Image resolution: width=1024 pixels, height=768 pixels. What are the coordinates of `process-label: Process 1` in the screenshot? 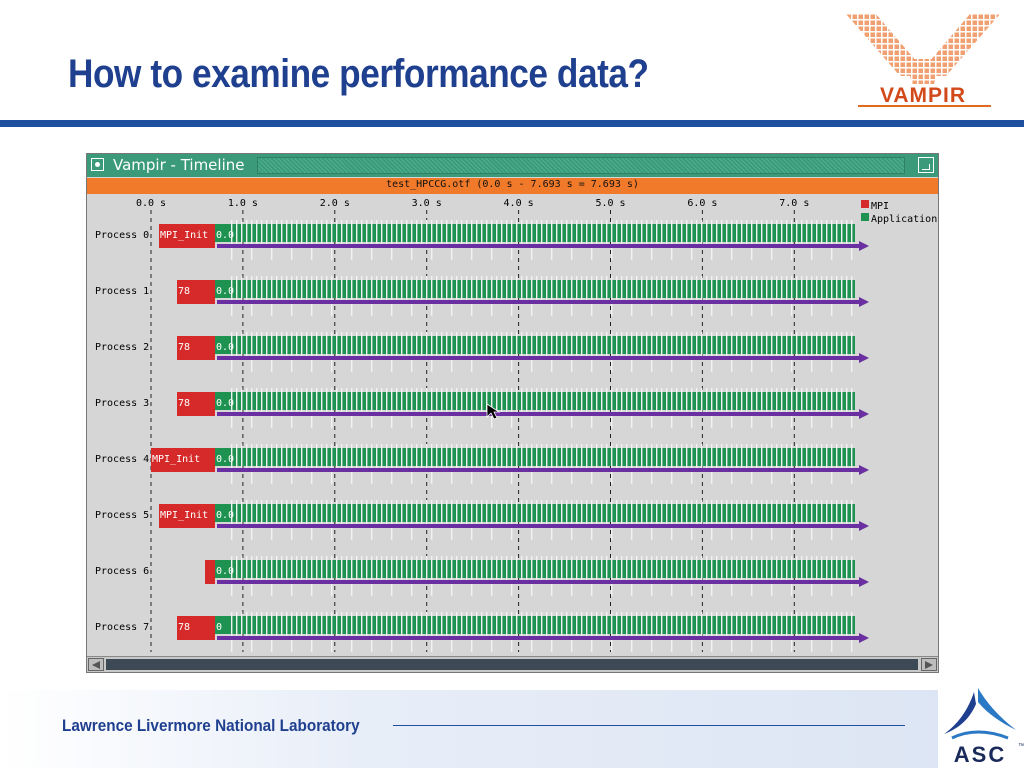 It's located at (122, 291).